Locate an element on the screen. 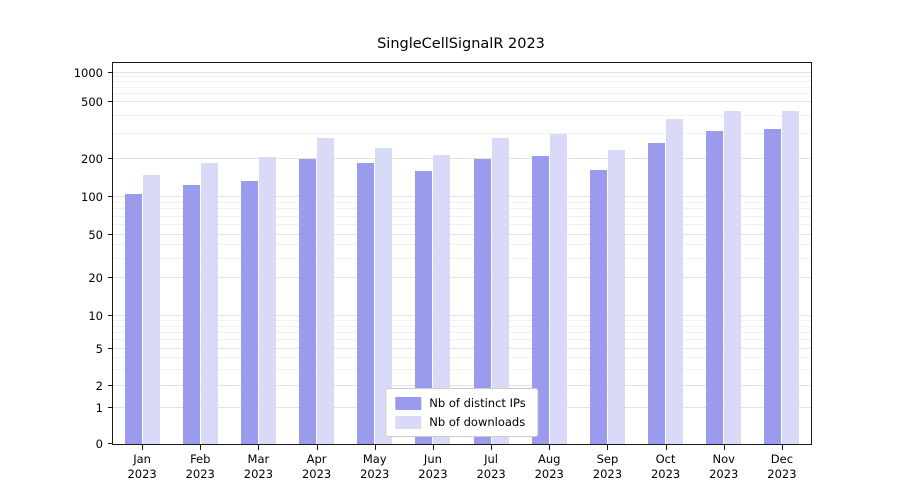  y-tick-label: 100 is located at coordinates (92, 197).